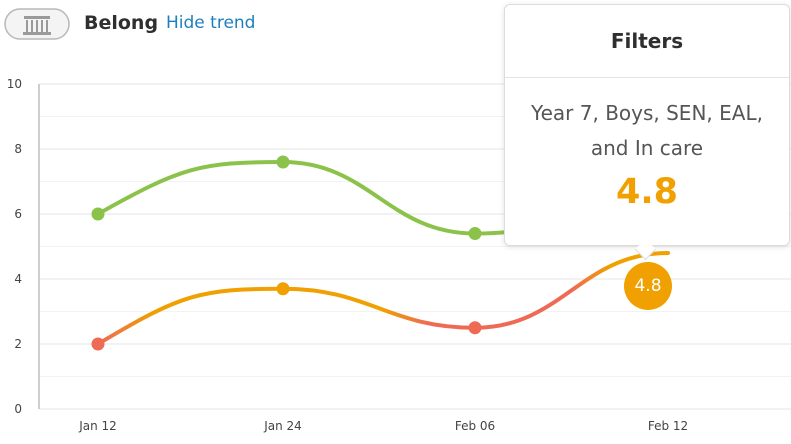 The height and width of the screenshot is (444, 791). What do you see at coordinates (647, 41) in the screenshot?
I see `tooltip-title: Filters` at bounding box center [647, 41].